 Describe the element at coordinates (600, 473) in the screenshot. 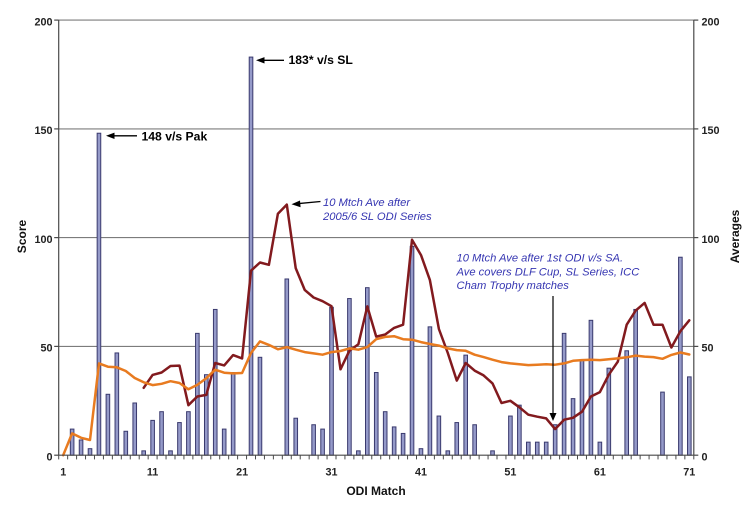

I see `svg-text: 61` at that location.